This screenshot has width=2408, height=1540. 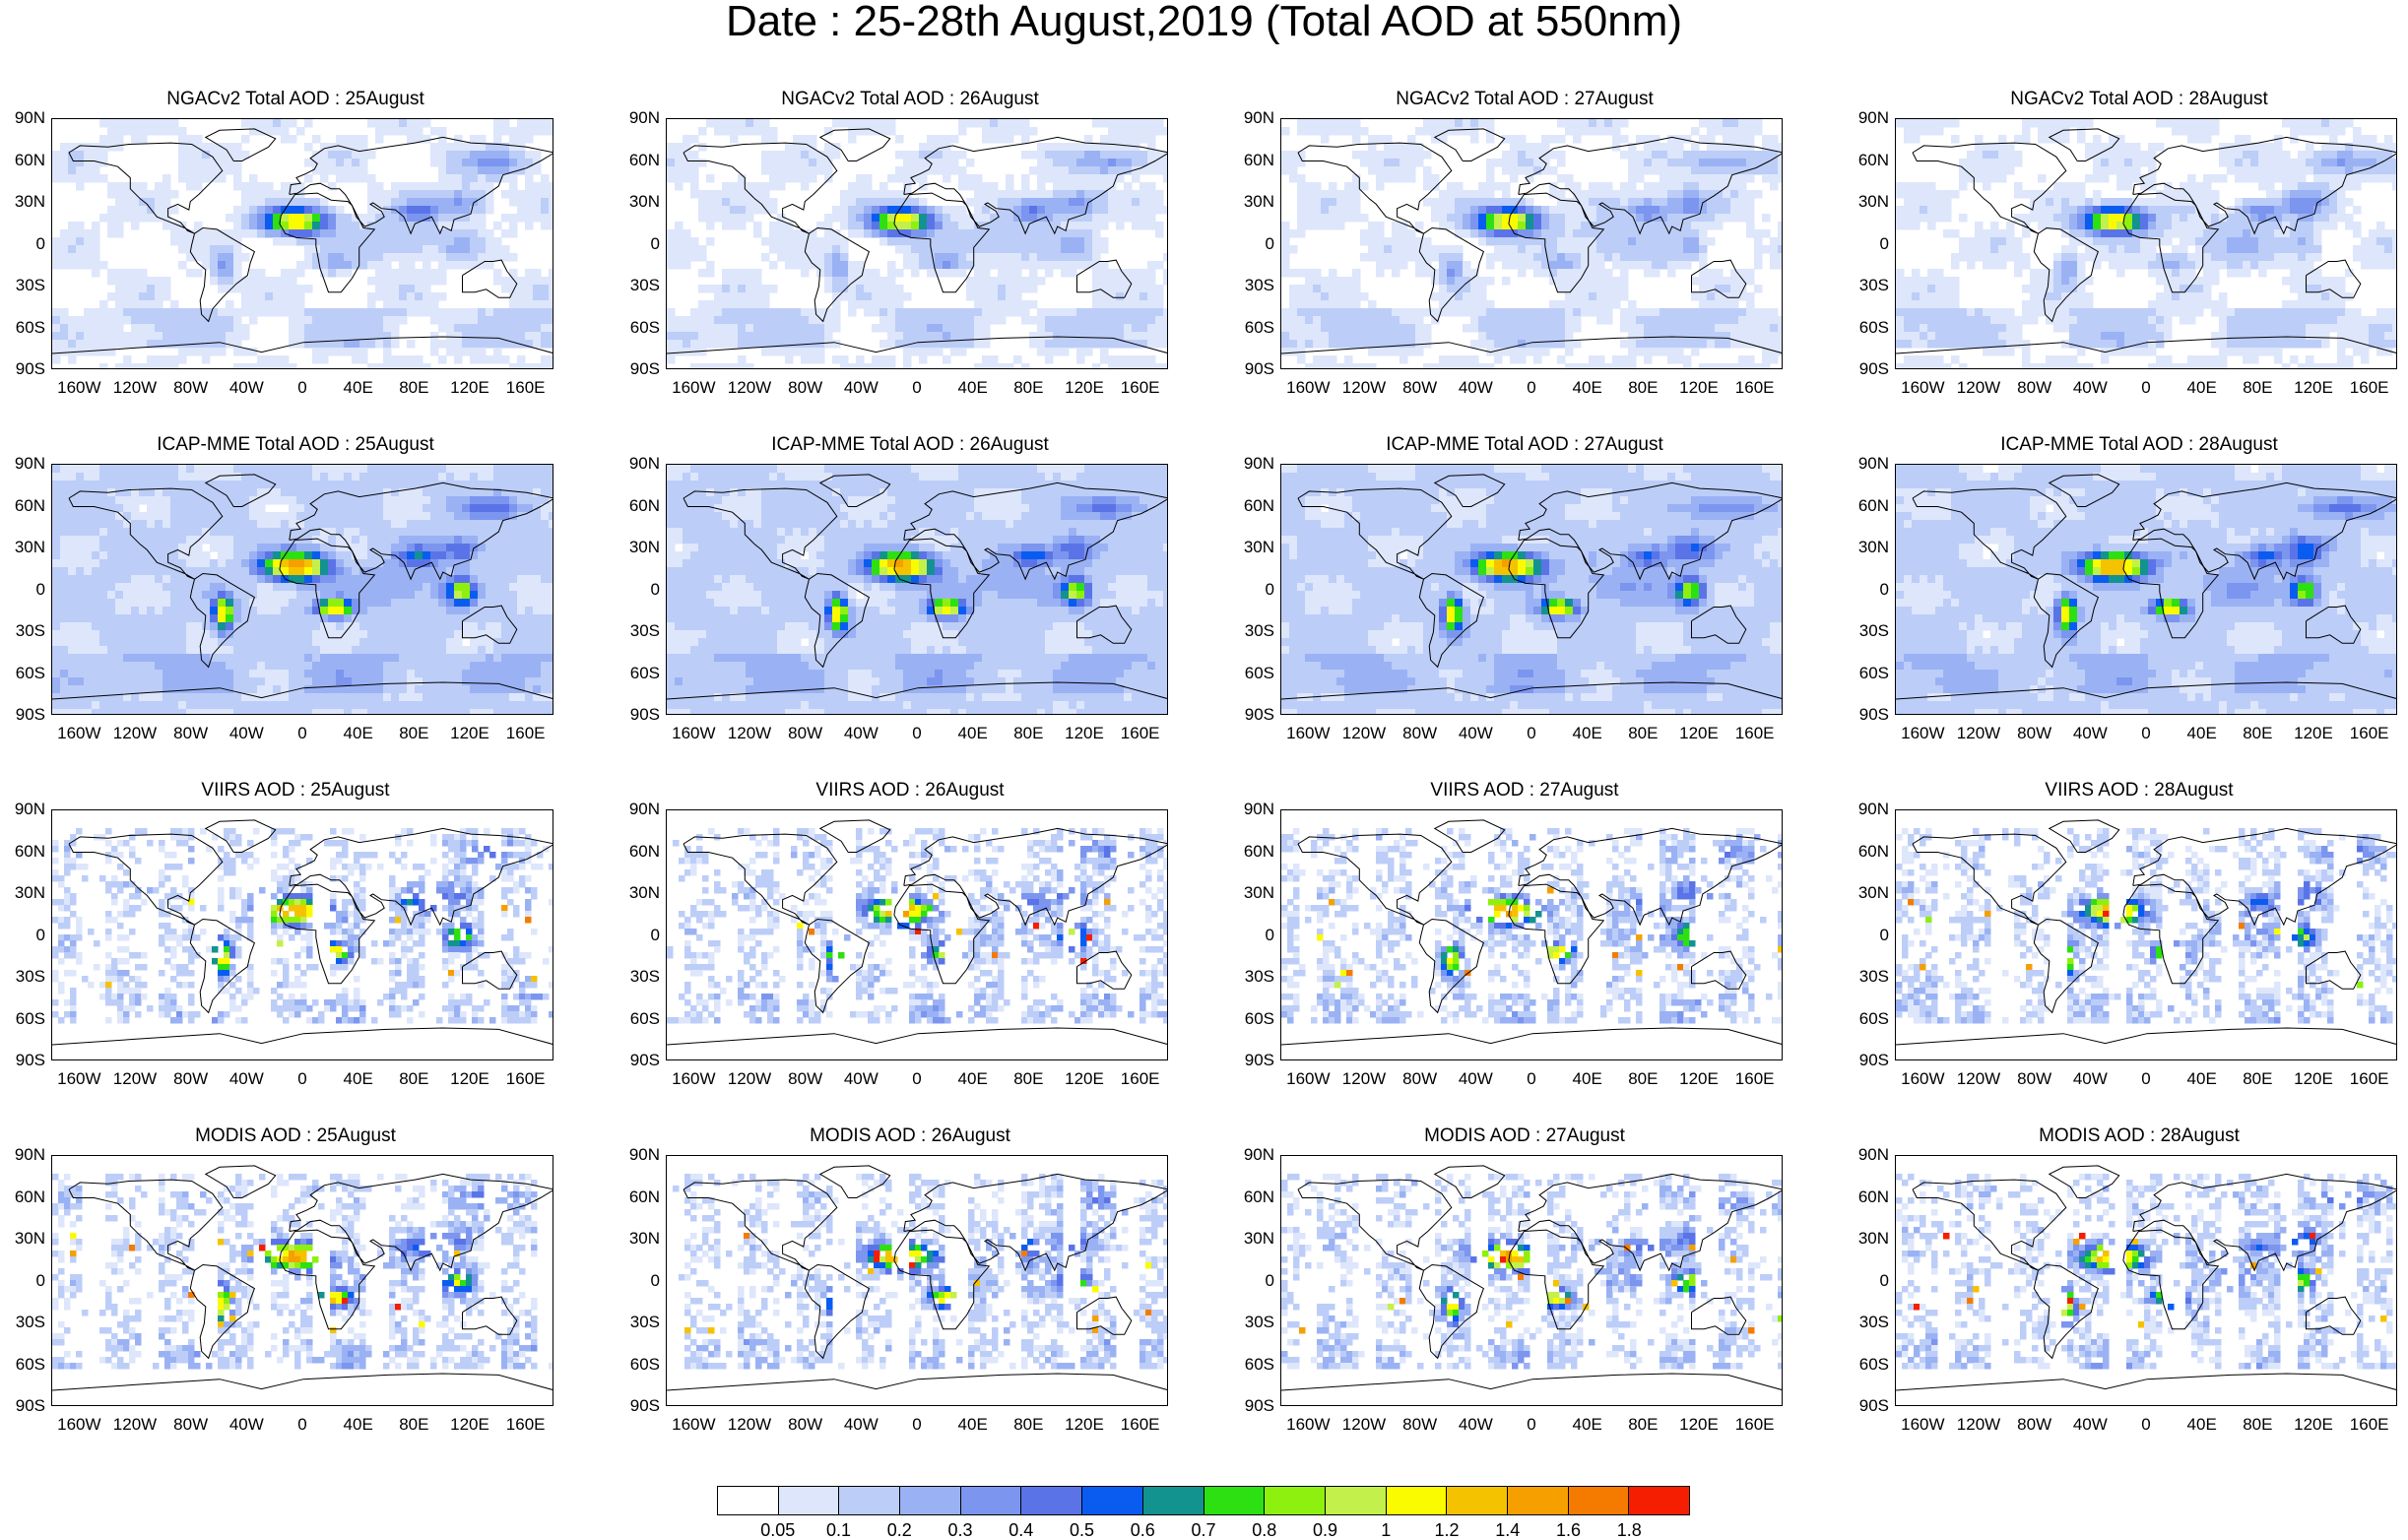 What do you see at coordinates (2126, 1136) in the screenshot?
I see `panel-title: MODIS AOD : 28August` at bounding box center [2126, 1136].